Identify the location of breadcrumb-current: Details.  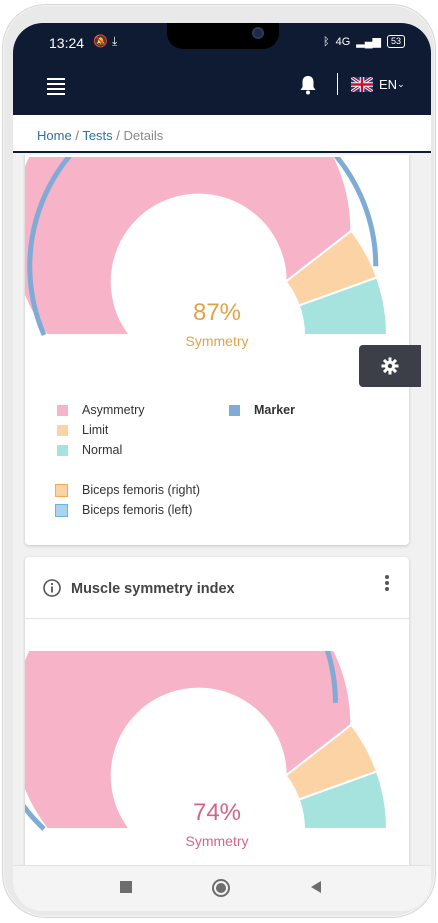
(143, 135).